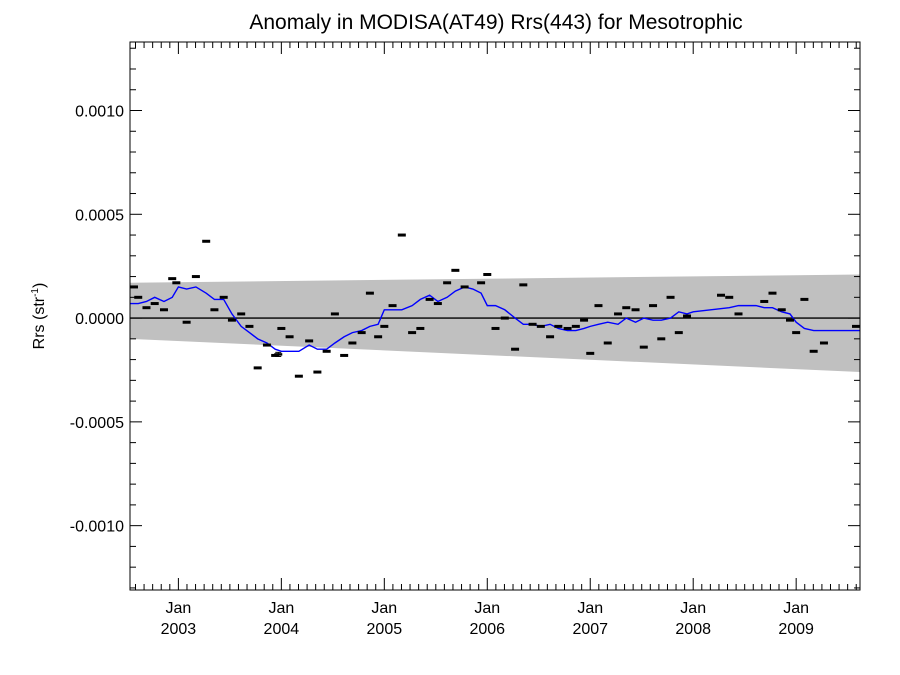  I want to click on y-tick-label: -0.0010, so click(97, 527).